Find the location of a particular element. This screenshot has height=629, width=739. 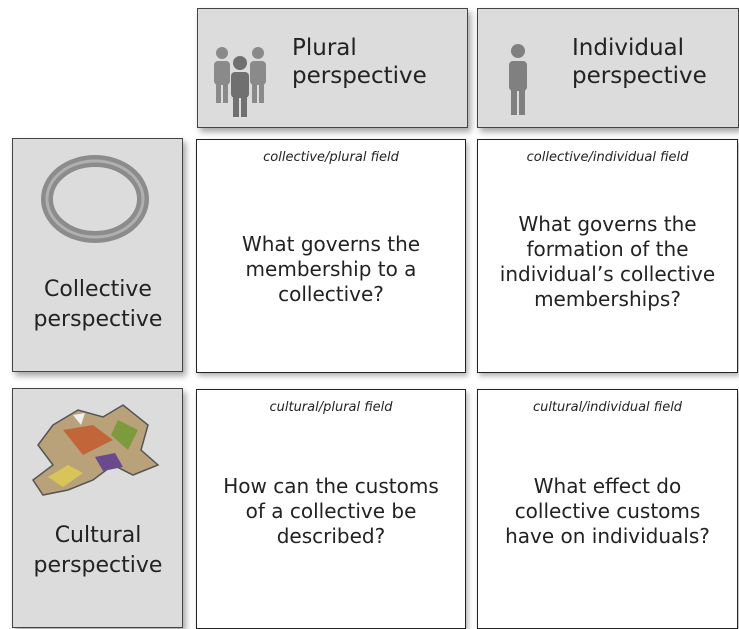

column-header: Individual perspective is located at coordinates (608, 68).